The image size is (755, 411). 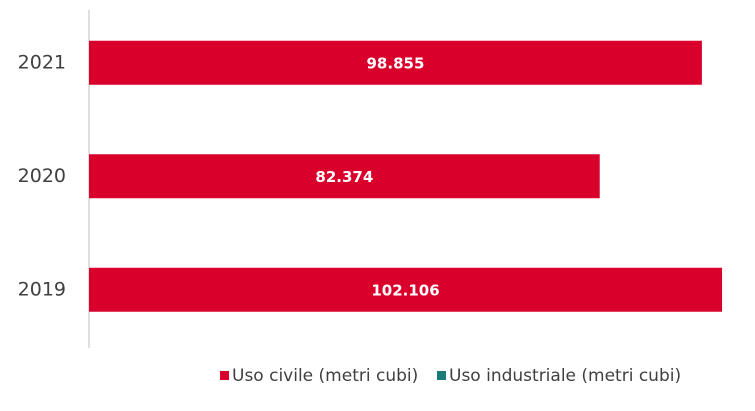 What do you see at coordinates (42, 62) in the screenshot?
I see `y-tick-label: 2021` at bounding box center [42, 62].